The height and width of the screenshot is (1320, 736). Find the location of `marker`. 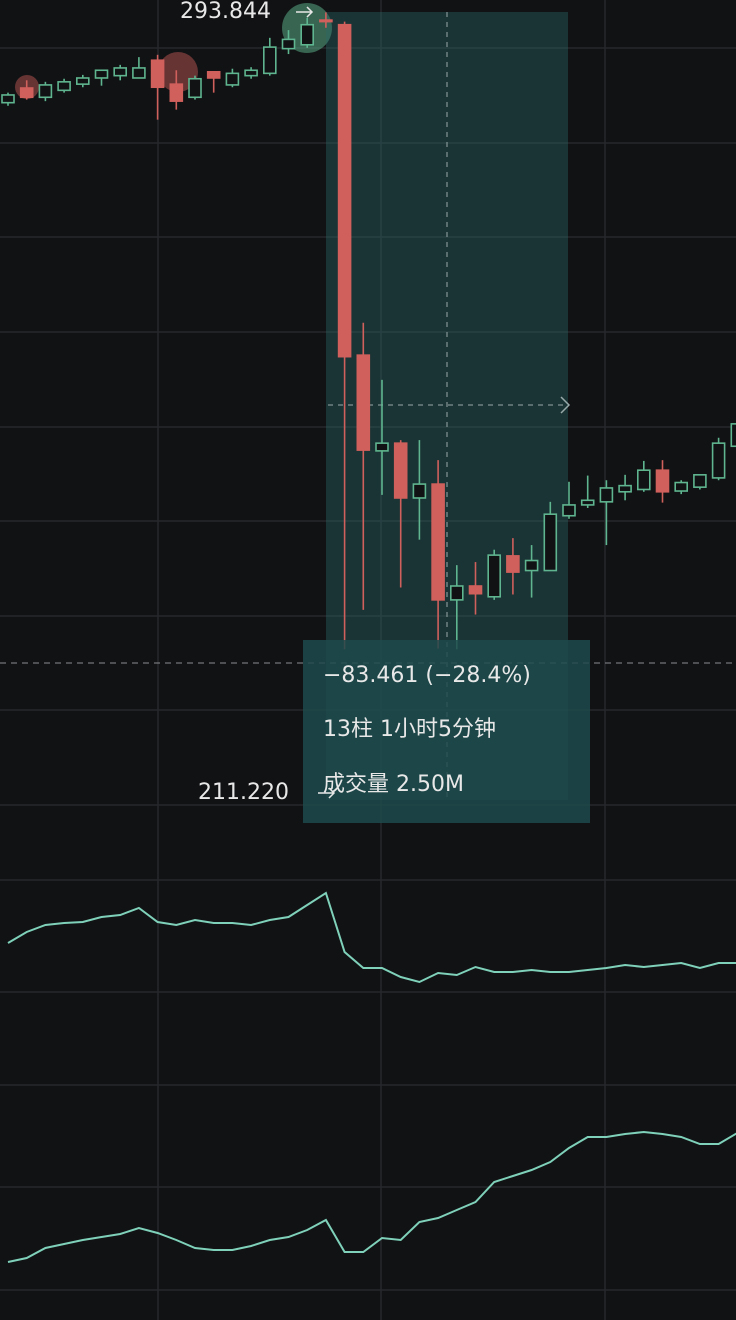

marker is located at coordinates (178, 72).